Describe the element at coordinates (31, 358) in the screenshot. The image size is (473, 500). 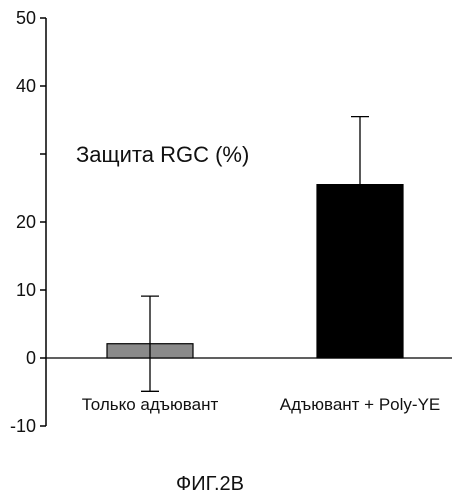
I see `y-tick-label-1: 0` at that location.